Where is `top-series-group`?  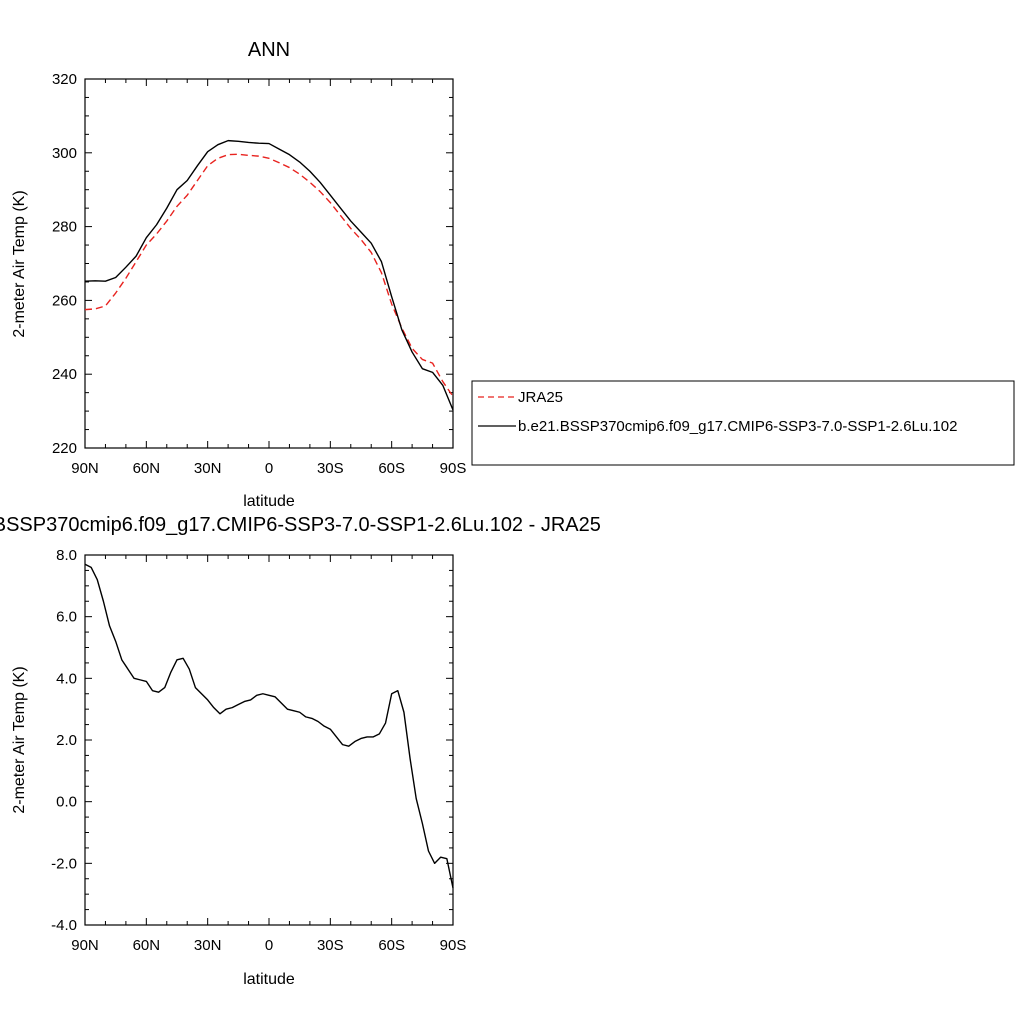 top-series-group is located at coordinates (269, 275).